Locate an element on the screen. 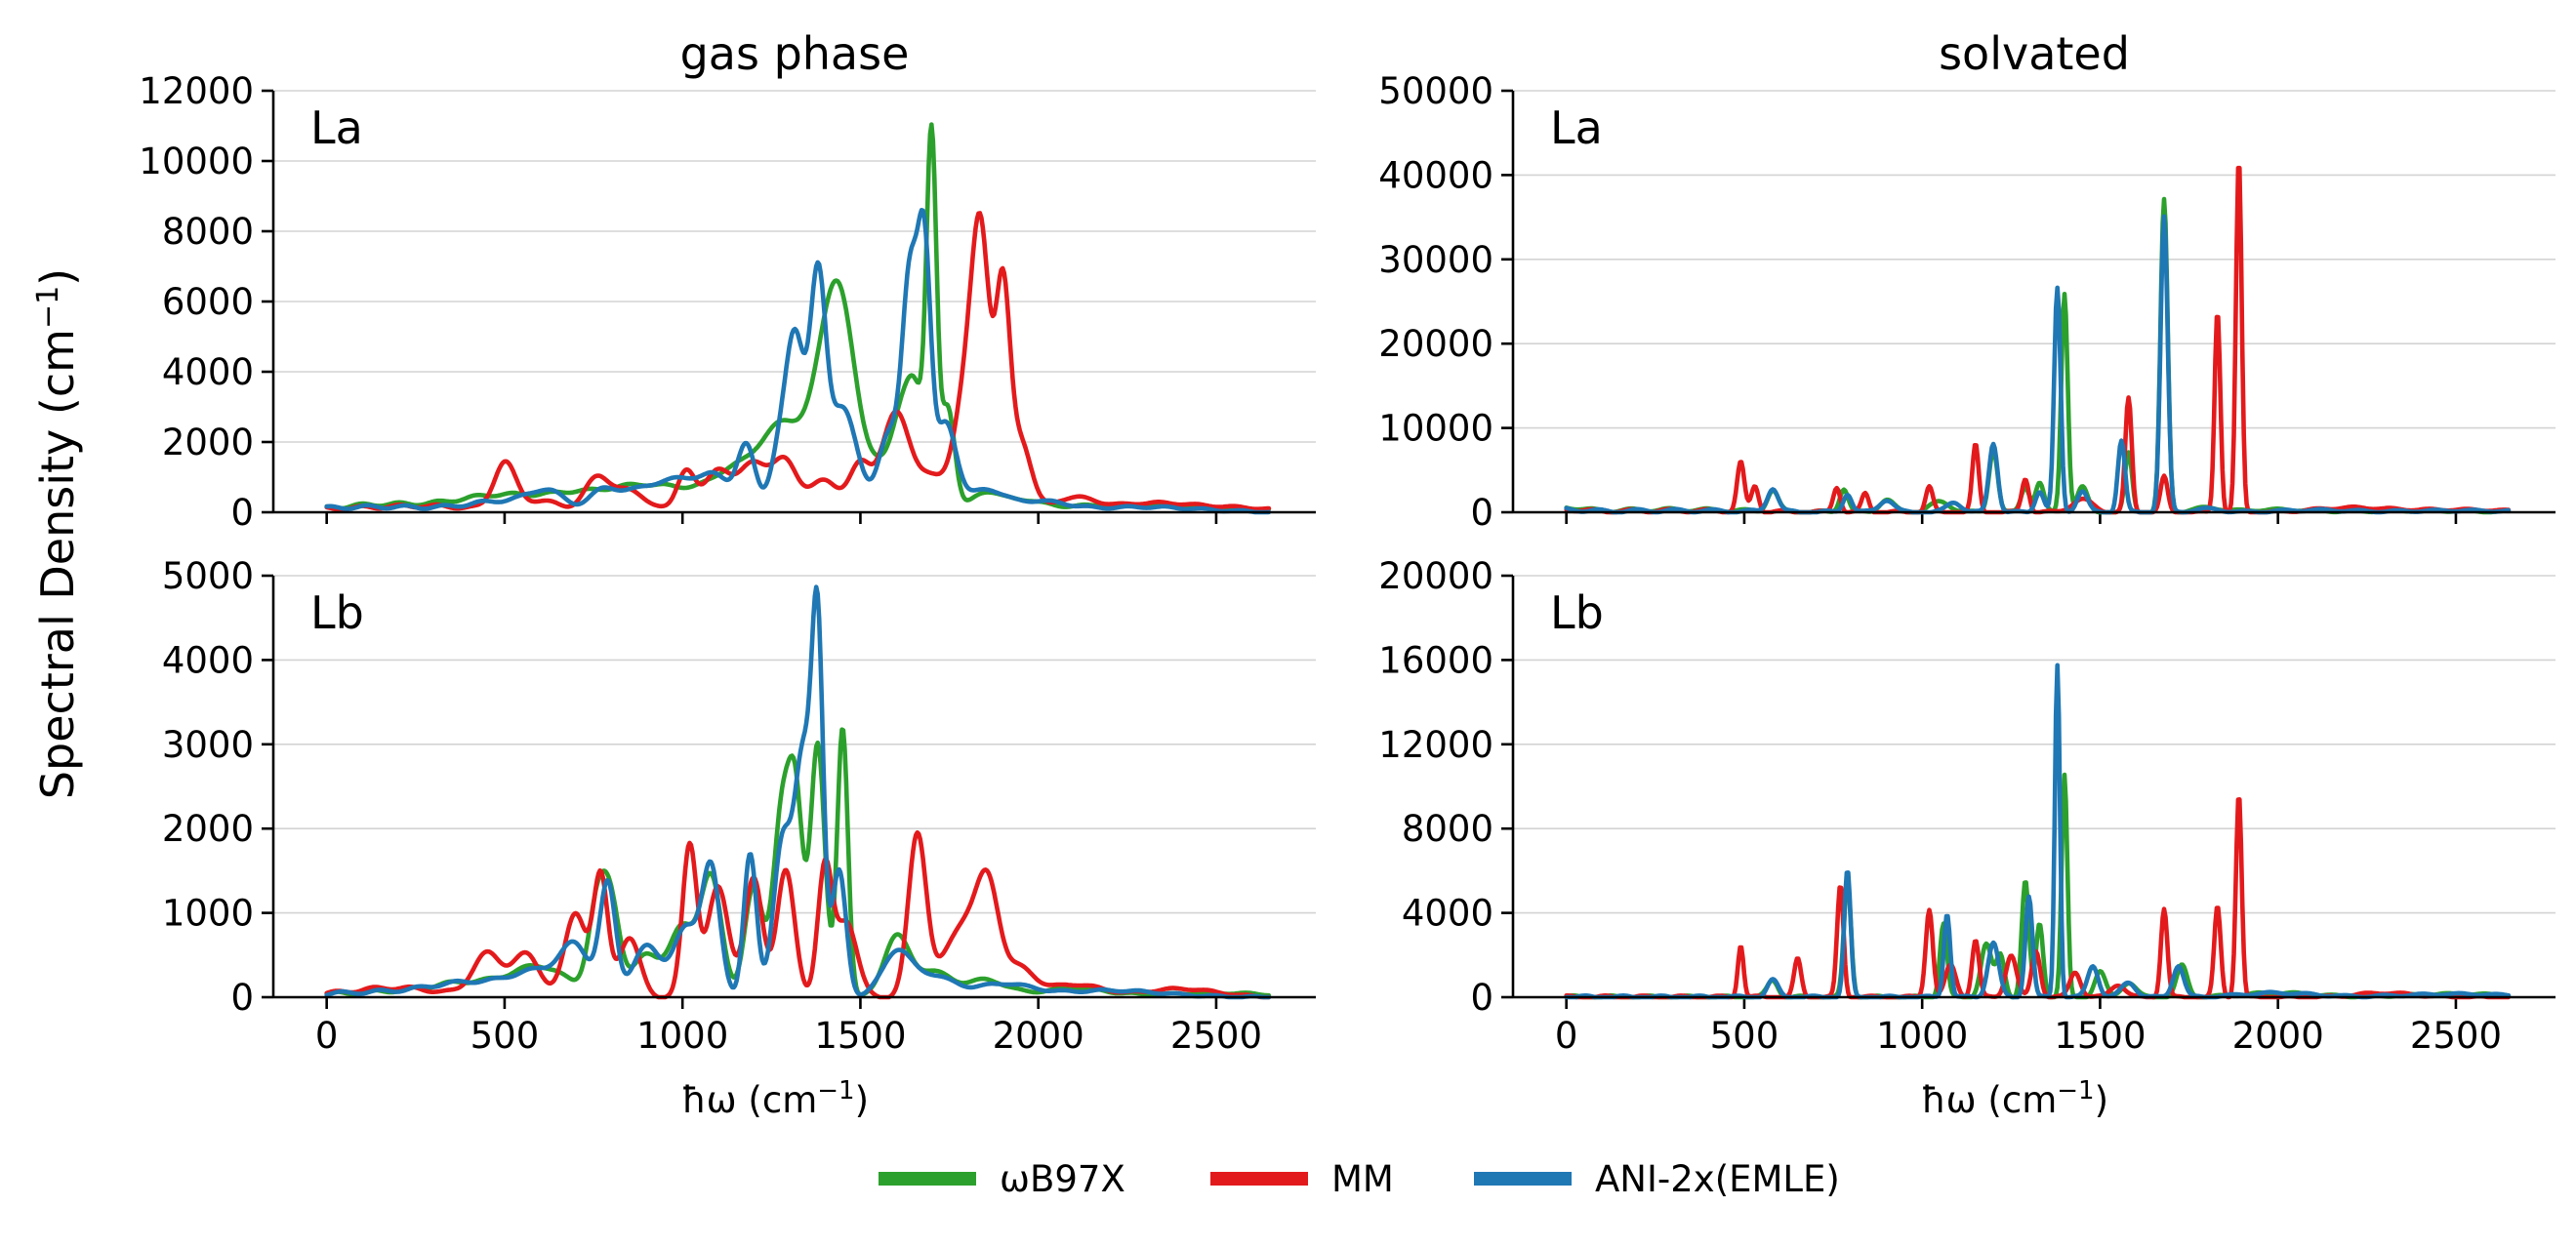  legend-item: ANI-2x(EMLE) is located at coordinates (1657, 1179).